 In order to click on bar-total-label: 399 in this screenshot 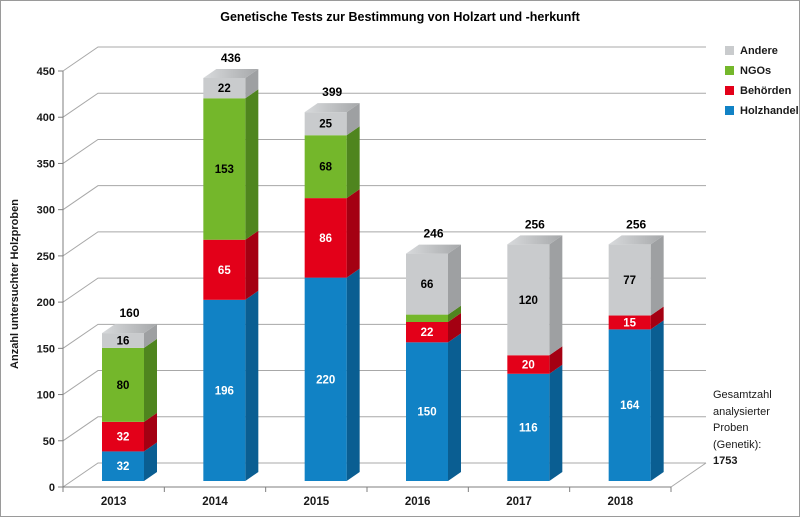, I will do `click(332, 92)`.